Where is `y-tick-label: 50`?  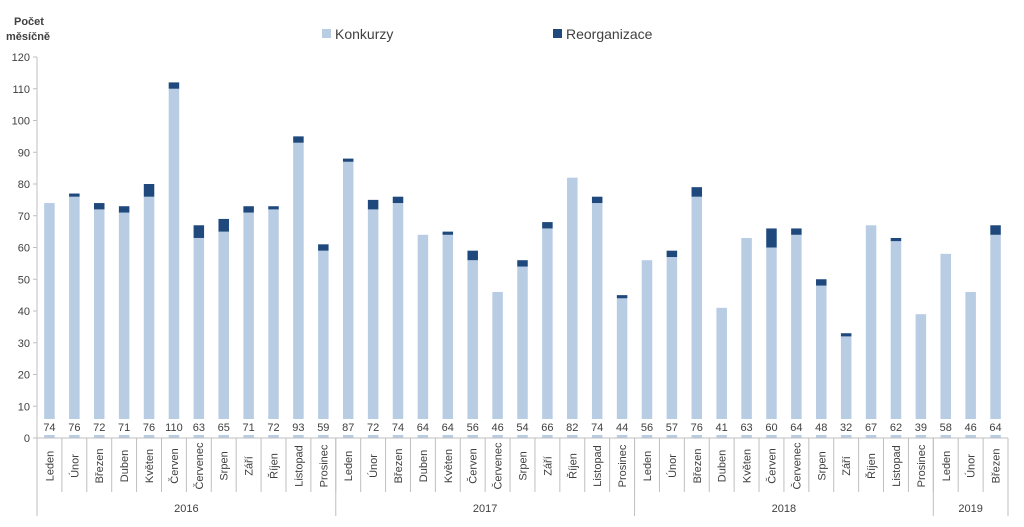
y-tick-label: 50 is located at coordinates (24, 280).